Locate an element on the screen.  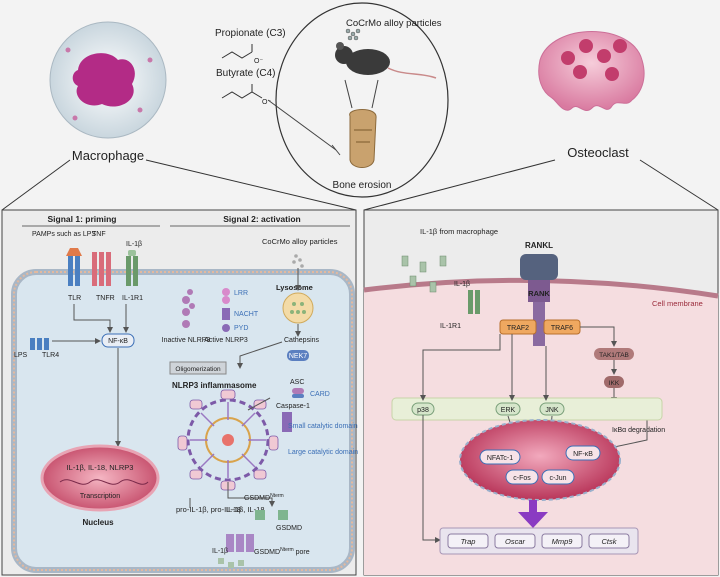
right-nucleus is located at coordinates (540, 460).